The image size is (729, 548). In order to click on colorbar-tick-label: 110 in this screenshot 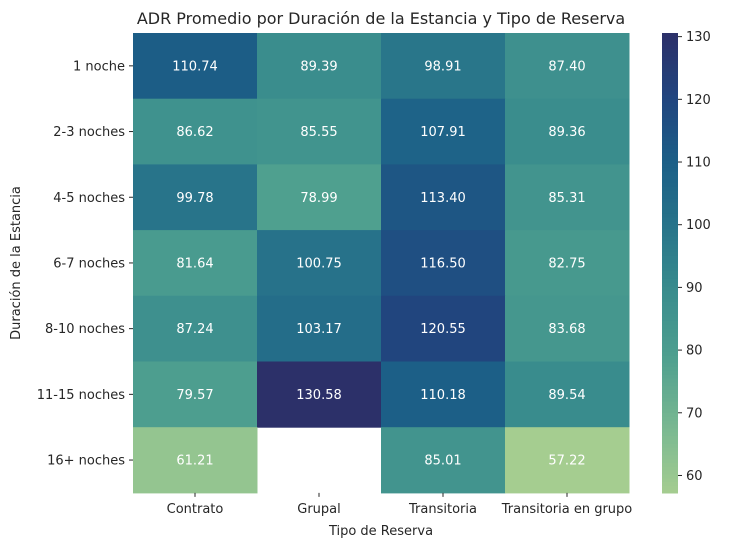, I will do `click(698, 163)`.